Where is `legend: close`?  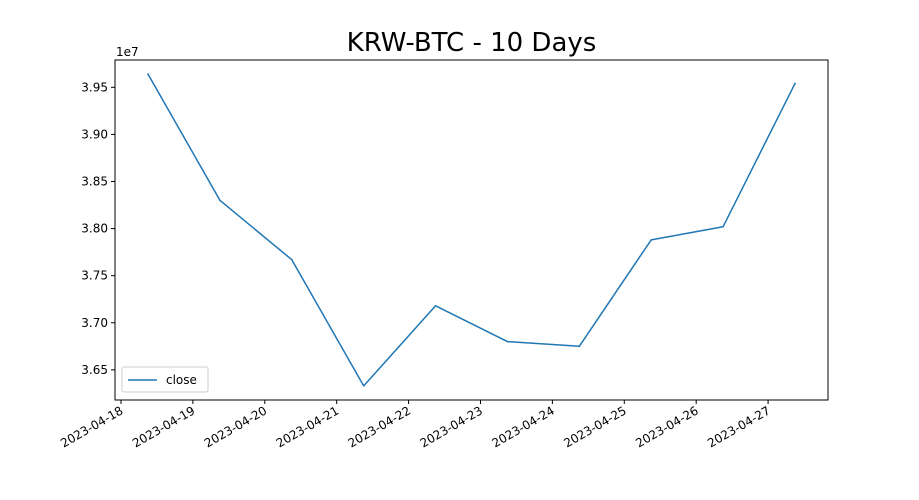 legend: close is located at coordinates (165, 379).